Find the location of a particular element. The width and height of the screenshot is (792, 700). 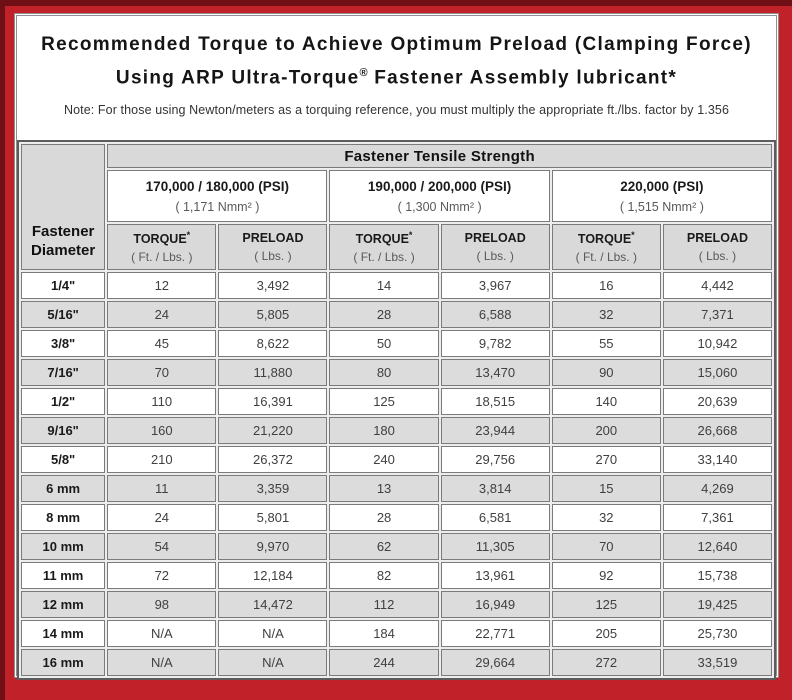

value-cell: 7,371 is located at coordinates (717, 314).